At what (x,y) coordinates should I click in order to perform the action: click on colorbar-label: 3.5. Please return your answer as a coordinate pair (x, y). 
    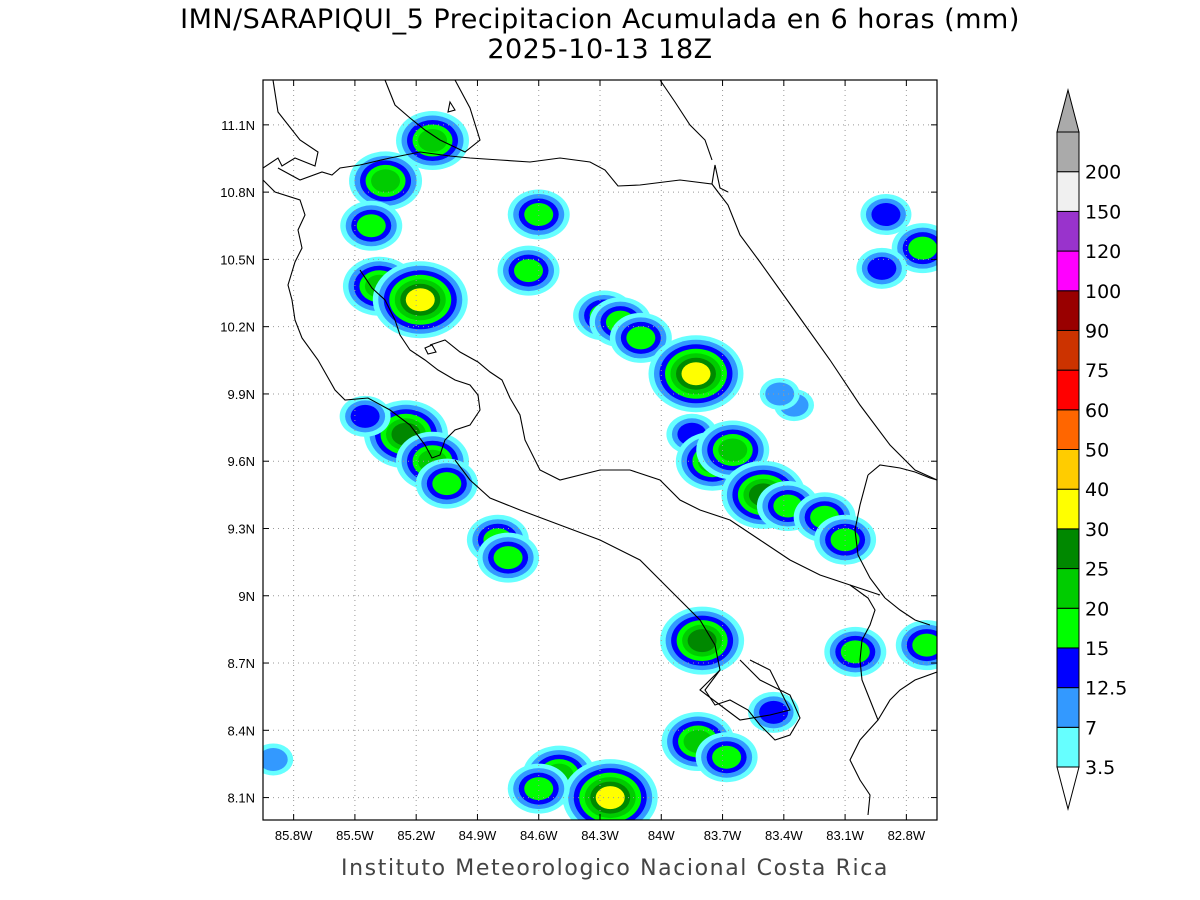
    Looking at the image, I should click on (1100, 768).